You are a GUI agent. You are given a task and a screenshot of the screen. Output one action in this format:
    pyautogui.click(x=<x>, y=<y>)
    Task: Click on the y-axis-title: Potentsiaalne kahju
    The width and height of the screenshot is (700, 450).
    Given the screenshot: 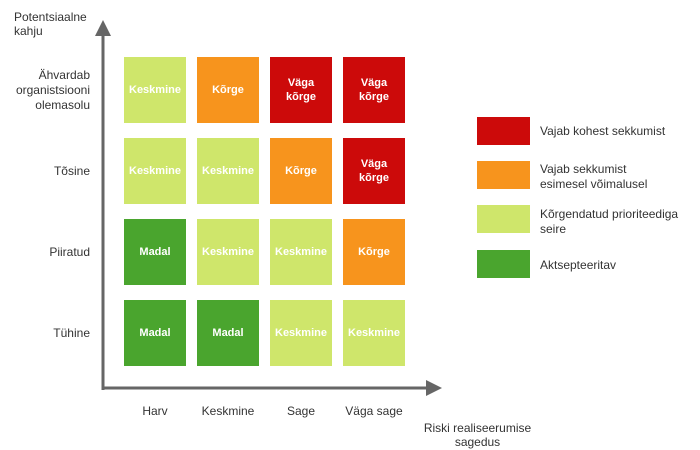 What is the action you would take?
    pyautogui.click(x=50, y=24)
    